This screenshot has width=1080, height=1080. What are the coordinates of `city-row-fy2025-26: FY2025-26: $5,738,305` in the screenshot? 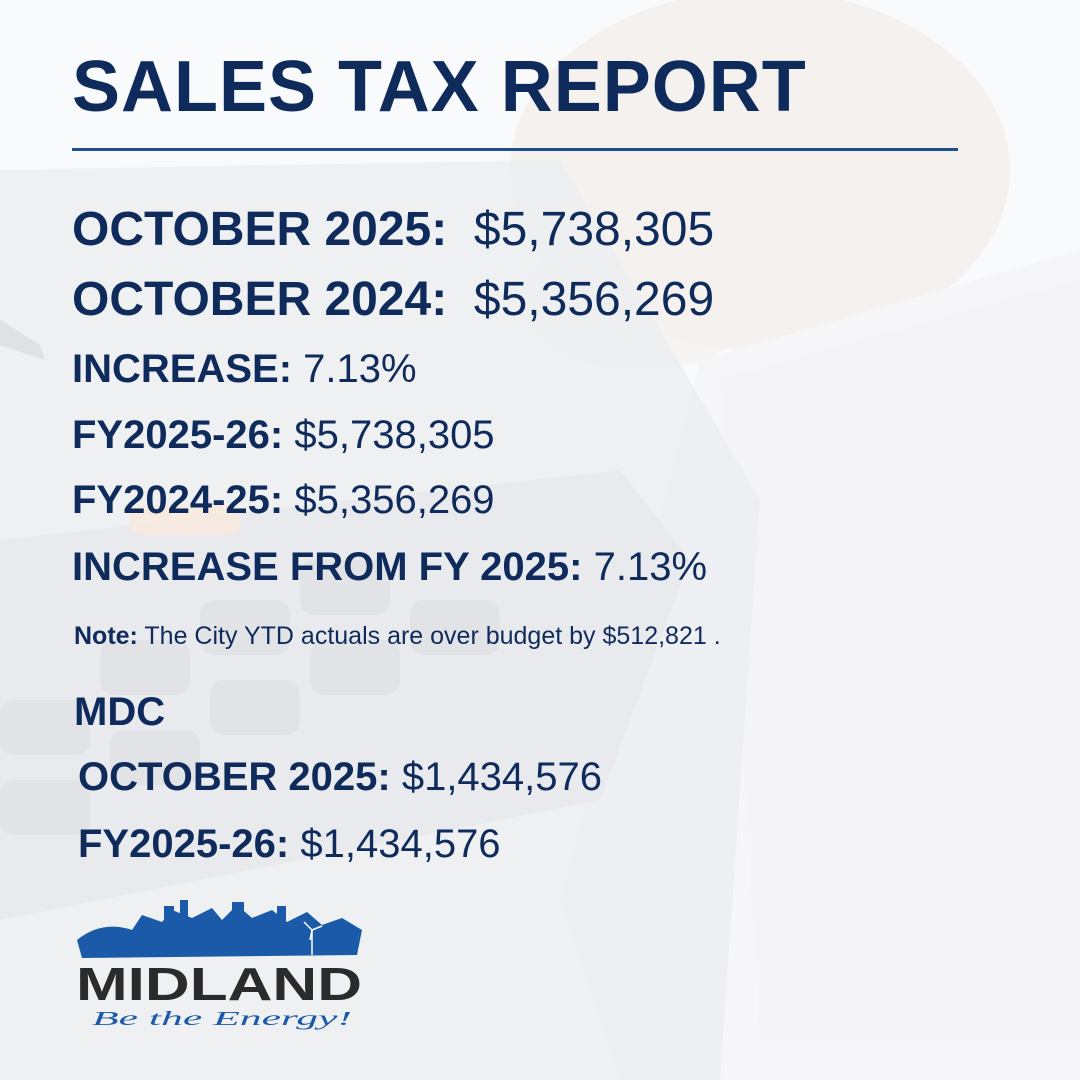 It's located at (283, 435).